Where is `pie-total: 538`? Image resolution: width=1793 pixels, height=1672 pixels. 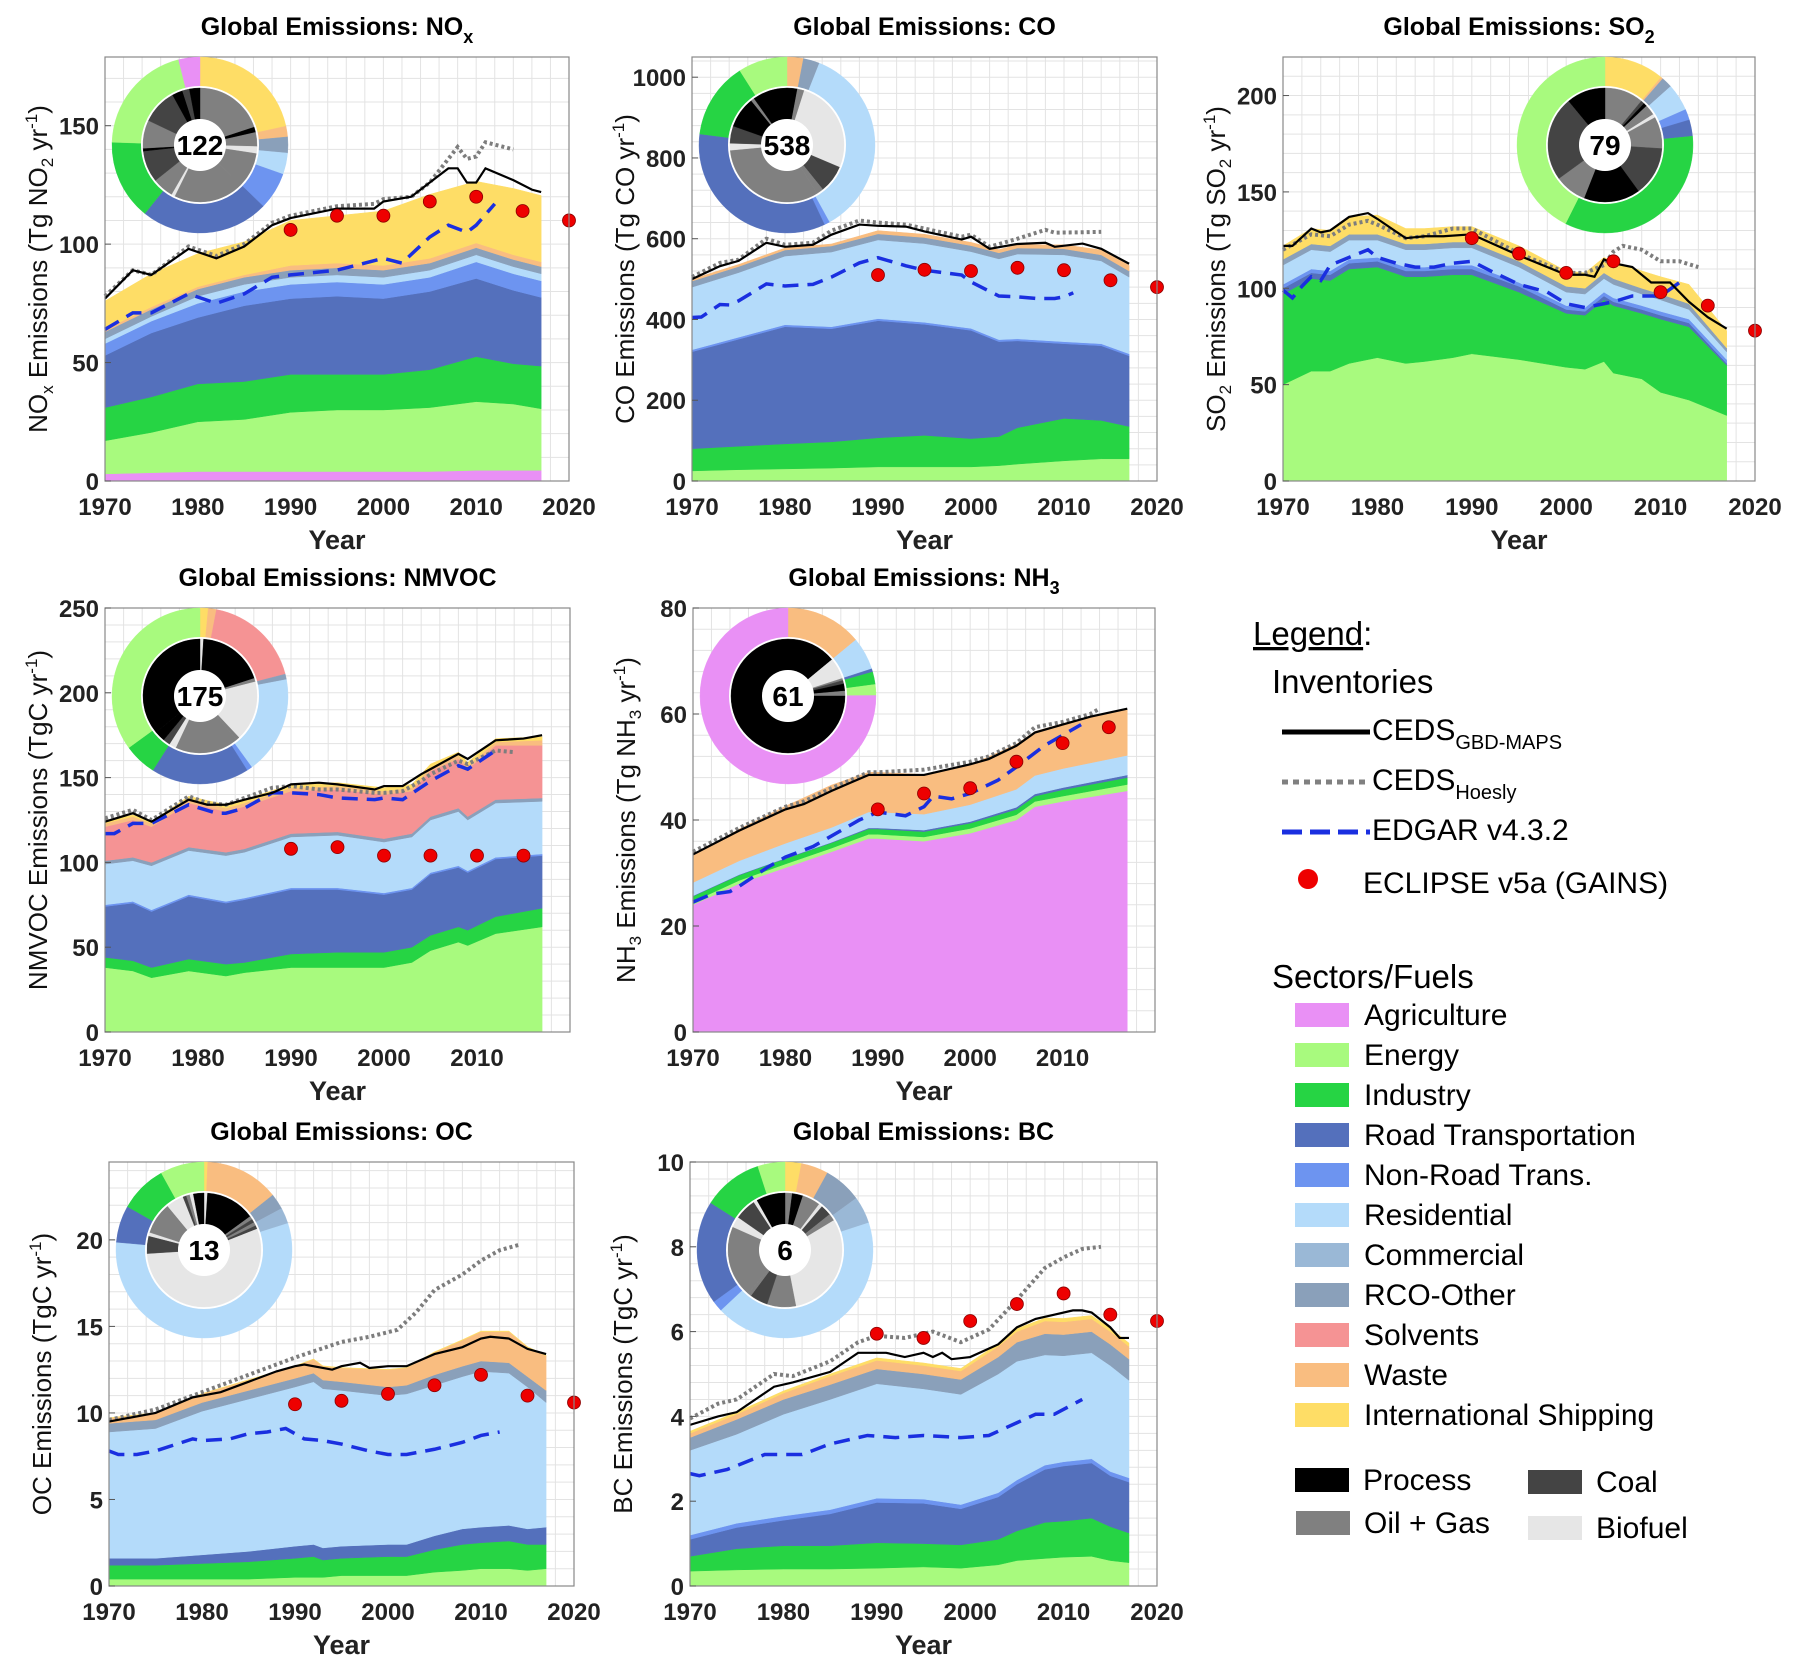
pie-total: 538 is located at coordinates (787, 145).